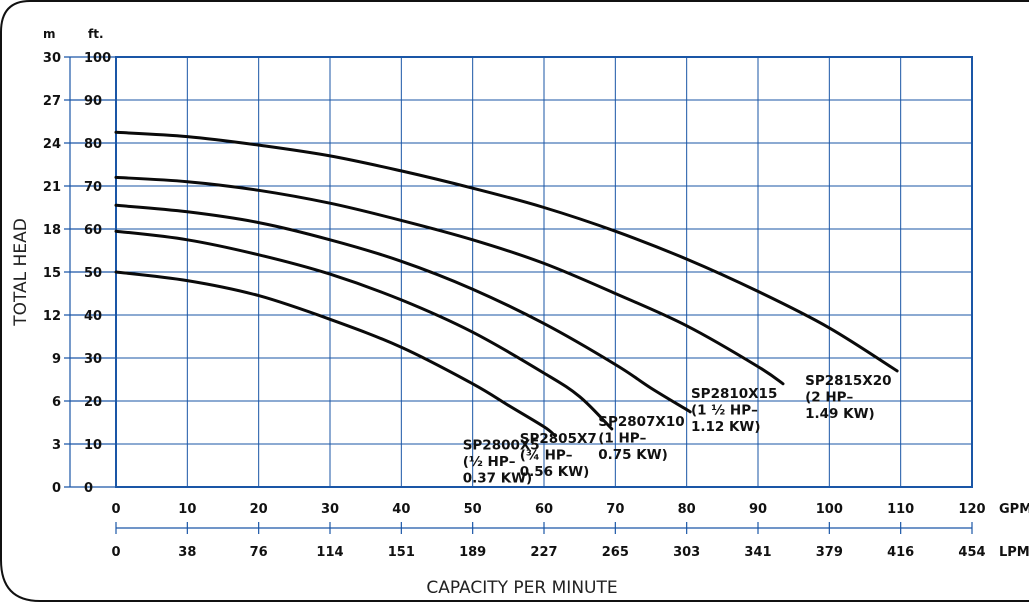 The image size is (1029, 602). I want to click on curve-label-line: SP2805X7, so click(558, 439).